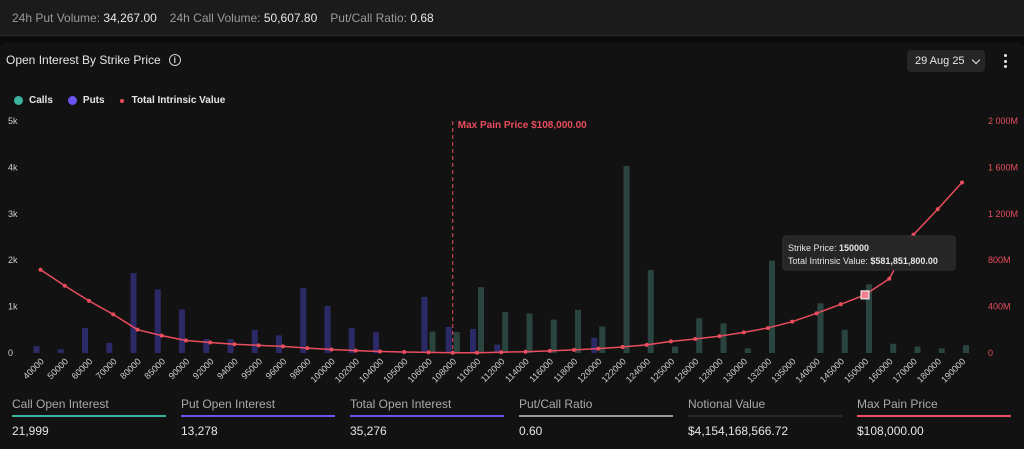  I want to click on intrinsic-dot-icon, so click(121, 100).